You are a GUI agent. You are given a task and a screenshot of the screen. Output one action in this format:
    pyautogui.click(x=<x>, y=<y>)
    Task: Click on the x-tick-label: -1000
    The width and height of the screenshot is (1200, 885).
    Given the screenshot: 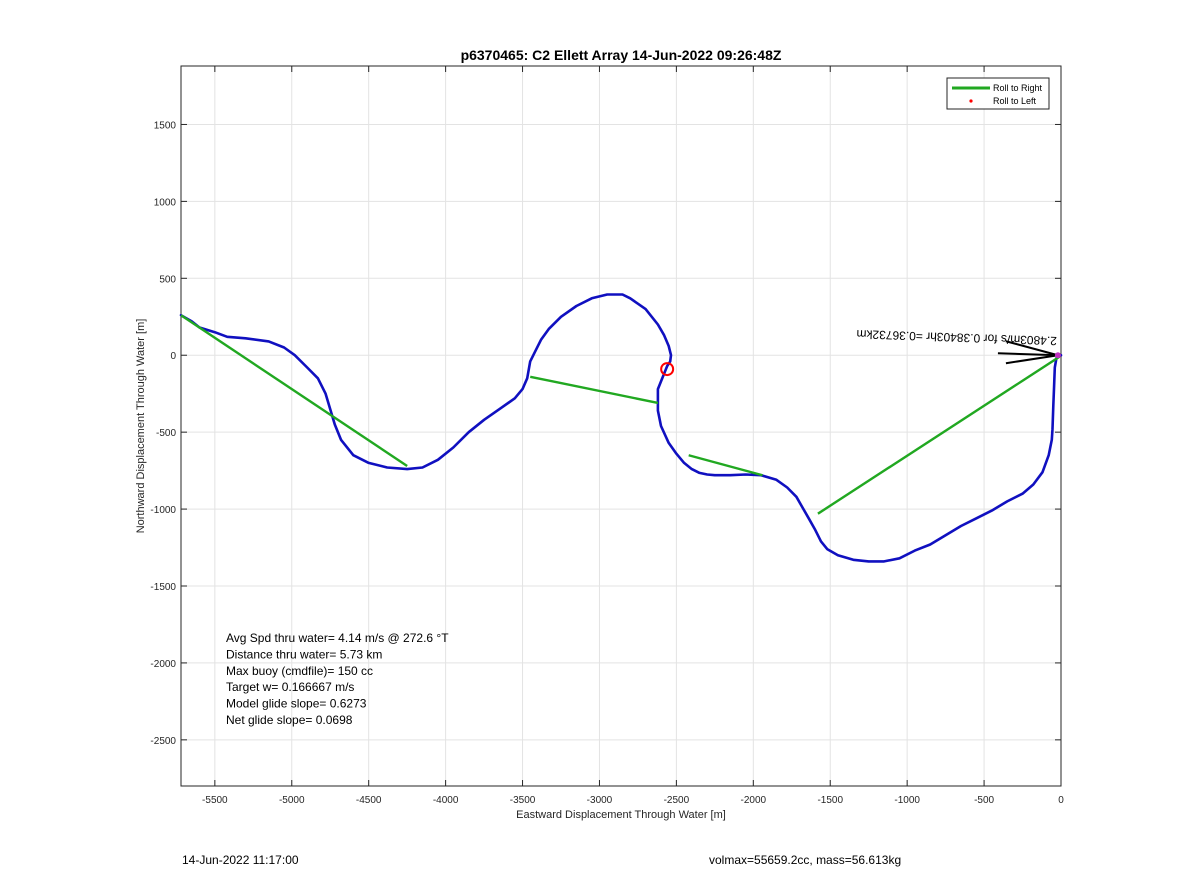 What is the action you would take?
    pyautogui.click(x=907, y=800)
    